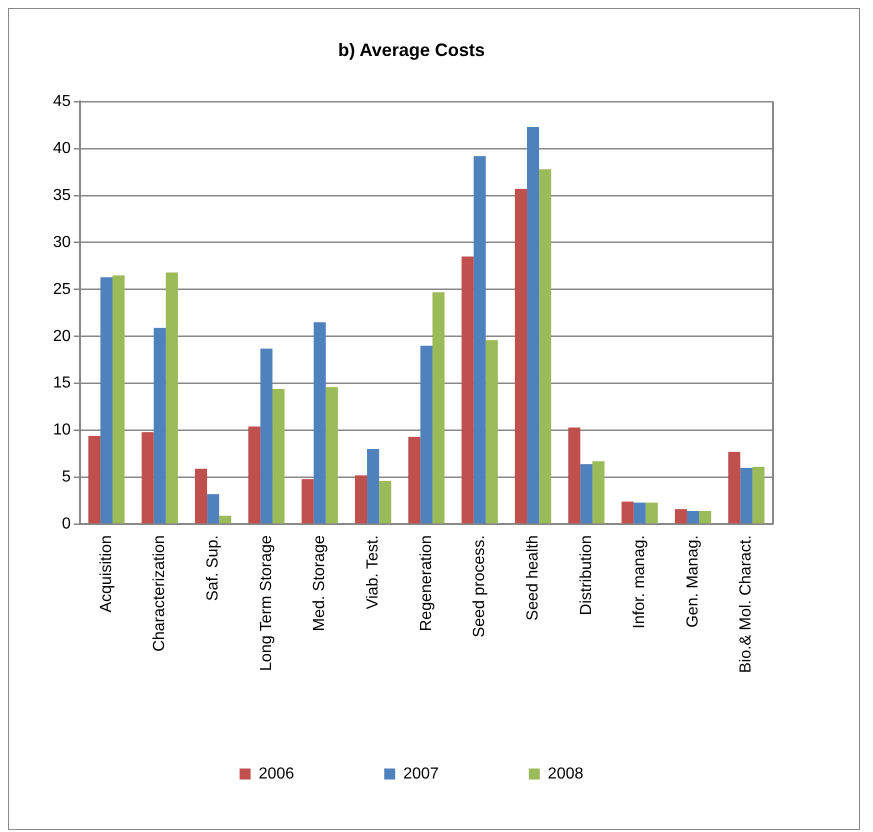 Image resolution: width=873 pixels, height=832 pixels. What do you see at coordinates (62, 148) in the screenshot?
I see `y-tick-label: 40` at bounding box center [62, 148].